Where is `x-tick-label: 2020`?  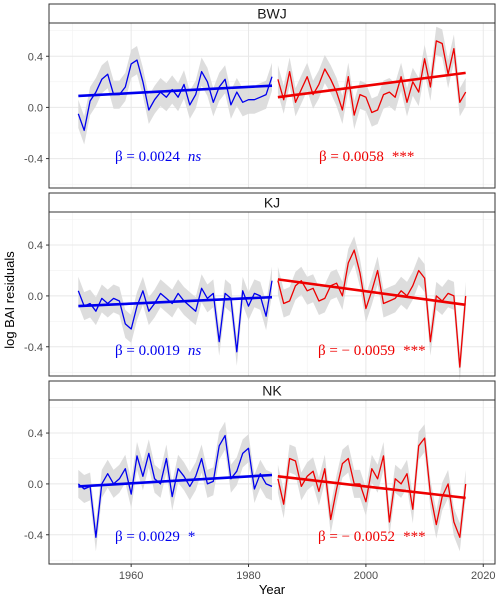
x-tick-label: 2020 is located at coordinates (483, 576).